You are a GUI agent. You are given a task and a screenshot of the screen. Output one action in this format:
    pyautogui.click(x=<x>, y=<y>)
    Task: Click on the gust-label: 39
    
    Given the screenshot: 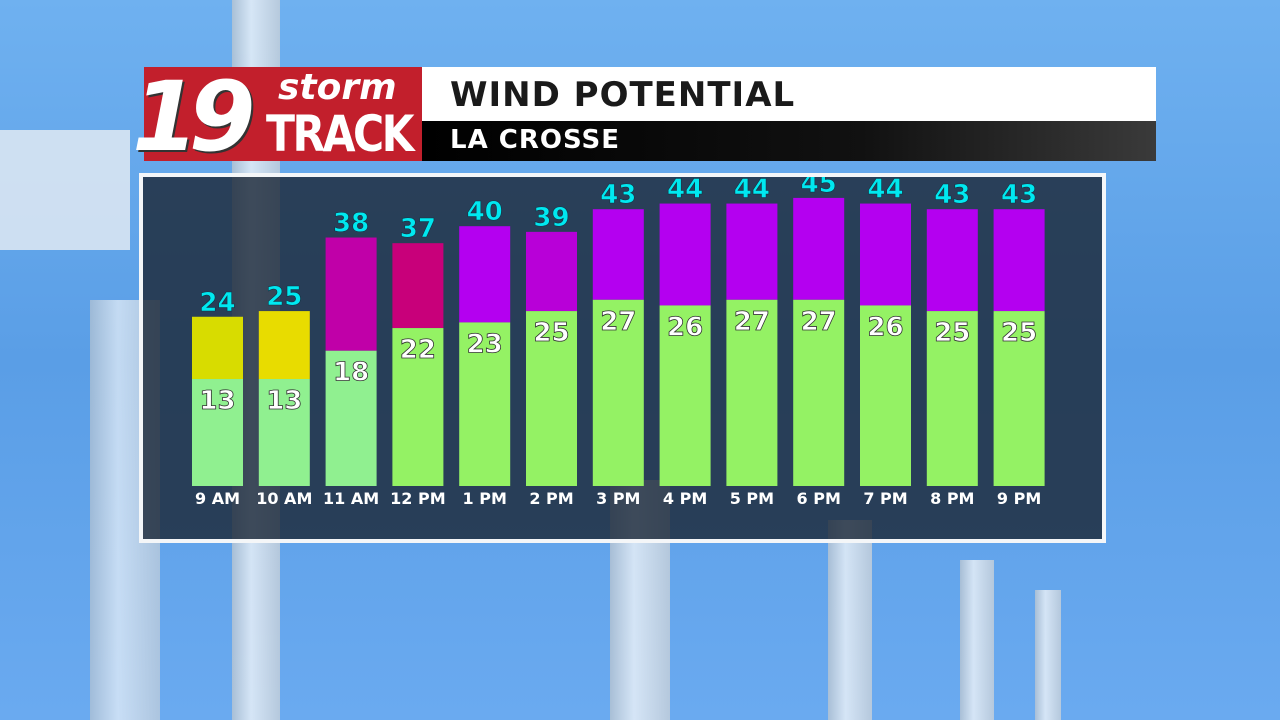 What is the action you would take?
    pyautogui.click(x=551, y=218)
    